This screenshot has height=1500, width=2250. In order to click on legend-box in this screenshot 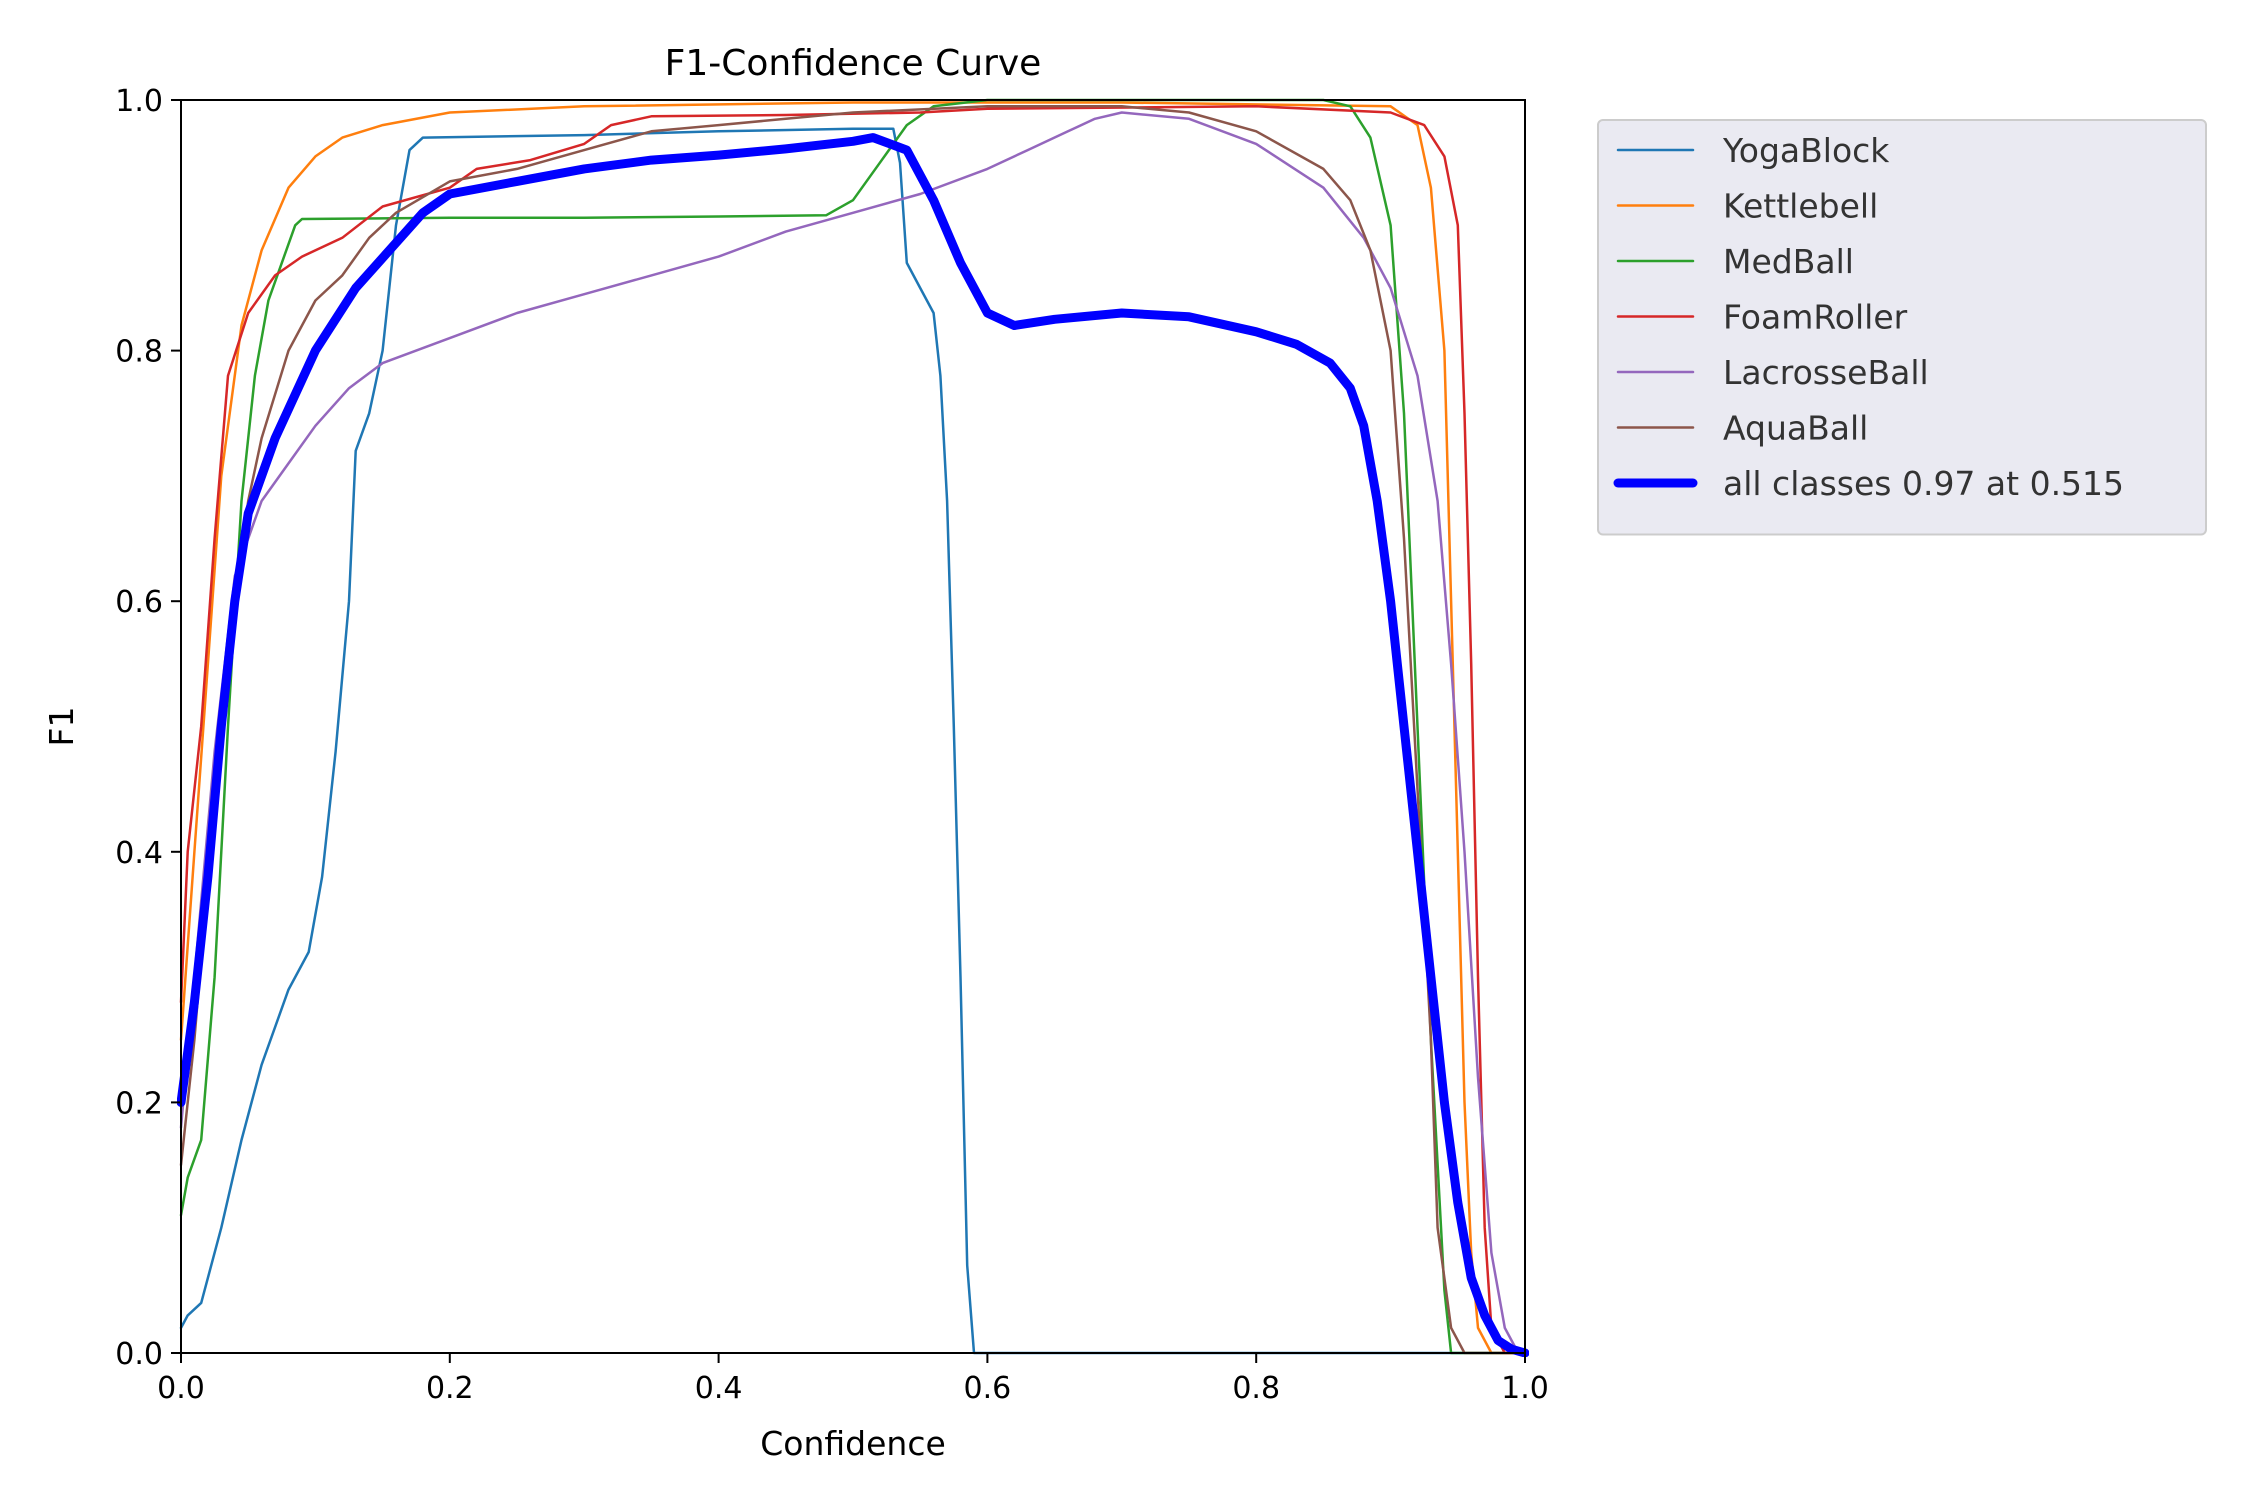, I will do `click(1902, 327)`.